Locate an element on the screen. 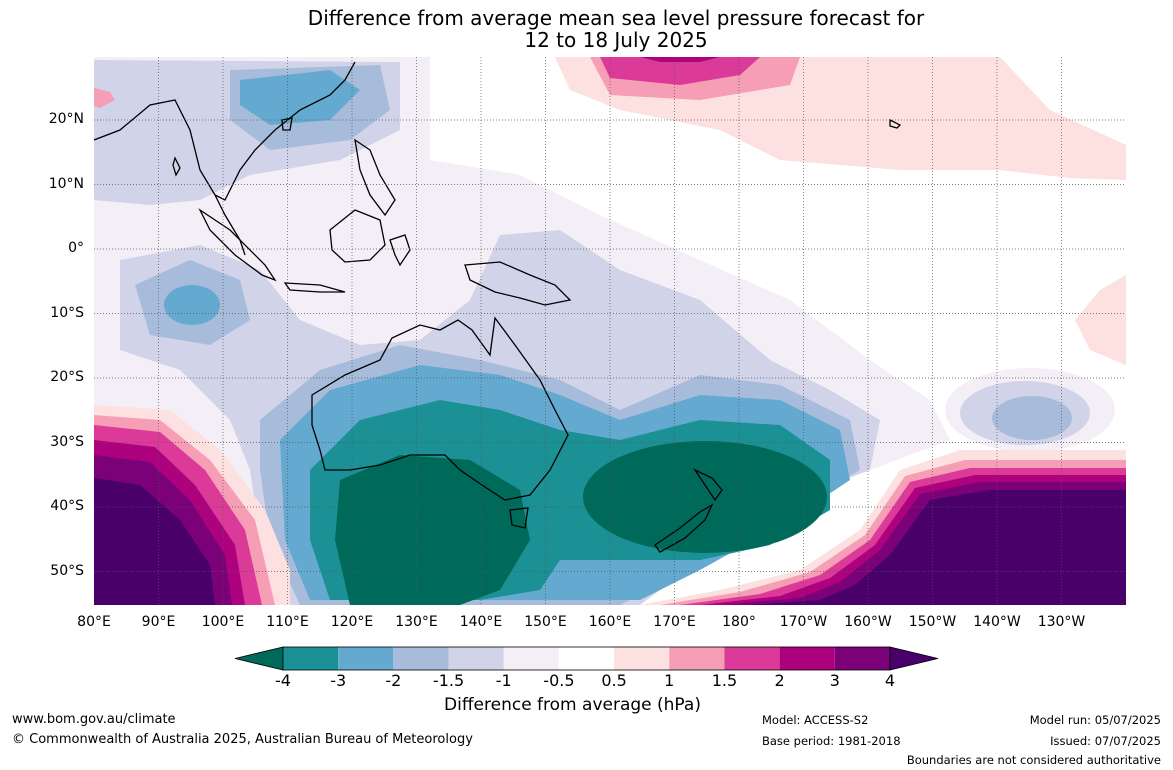 This screenshot has width=1173, height=770. longitude-label: 100°E is located at coordinates (223, 622).